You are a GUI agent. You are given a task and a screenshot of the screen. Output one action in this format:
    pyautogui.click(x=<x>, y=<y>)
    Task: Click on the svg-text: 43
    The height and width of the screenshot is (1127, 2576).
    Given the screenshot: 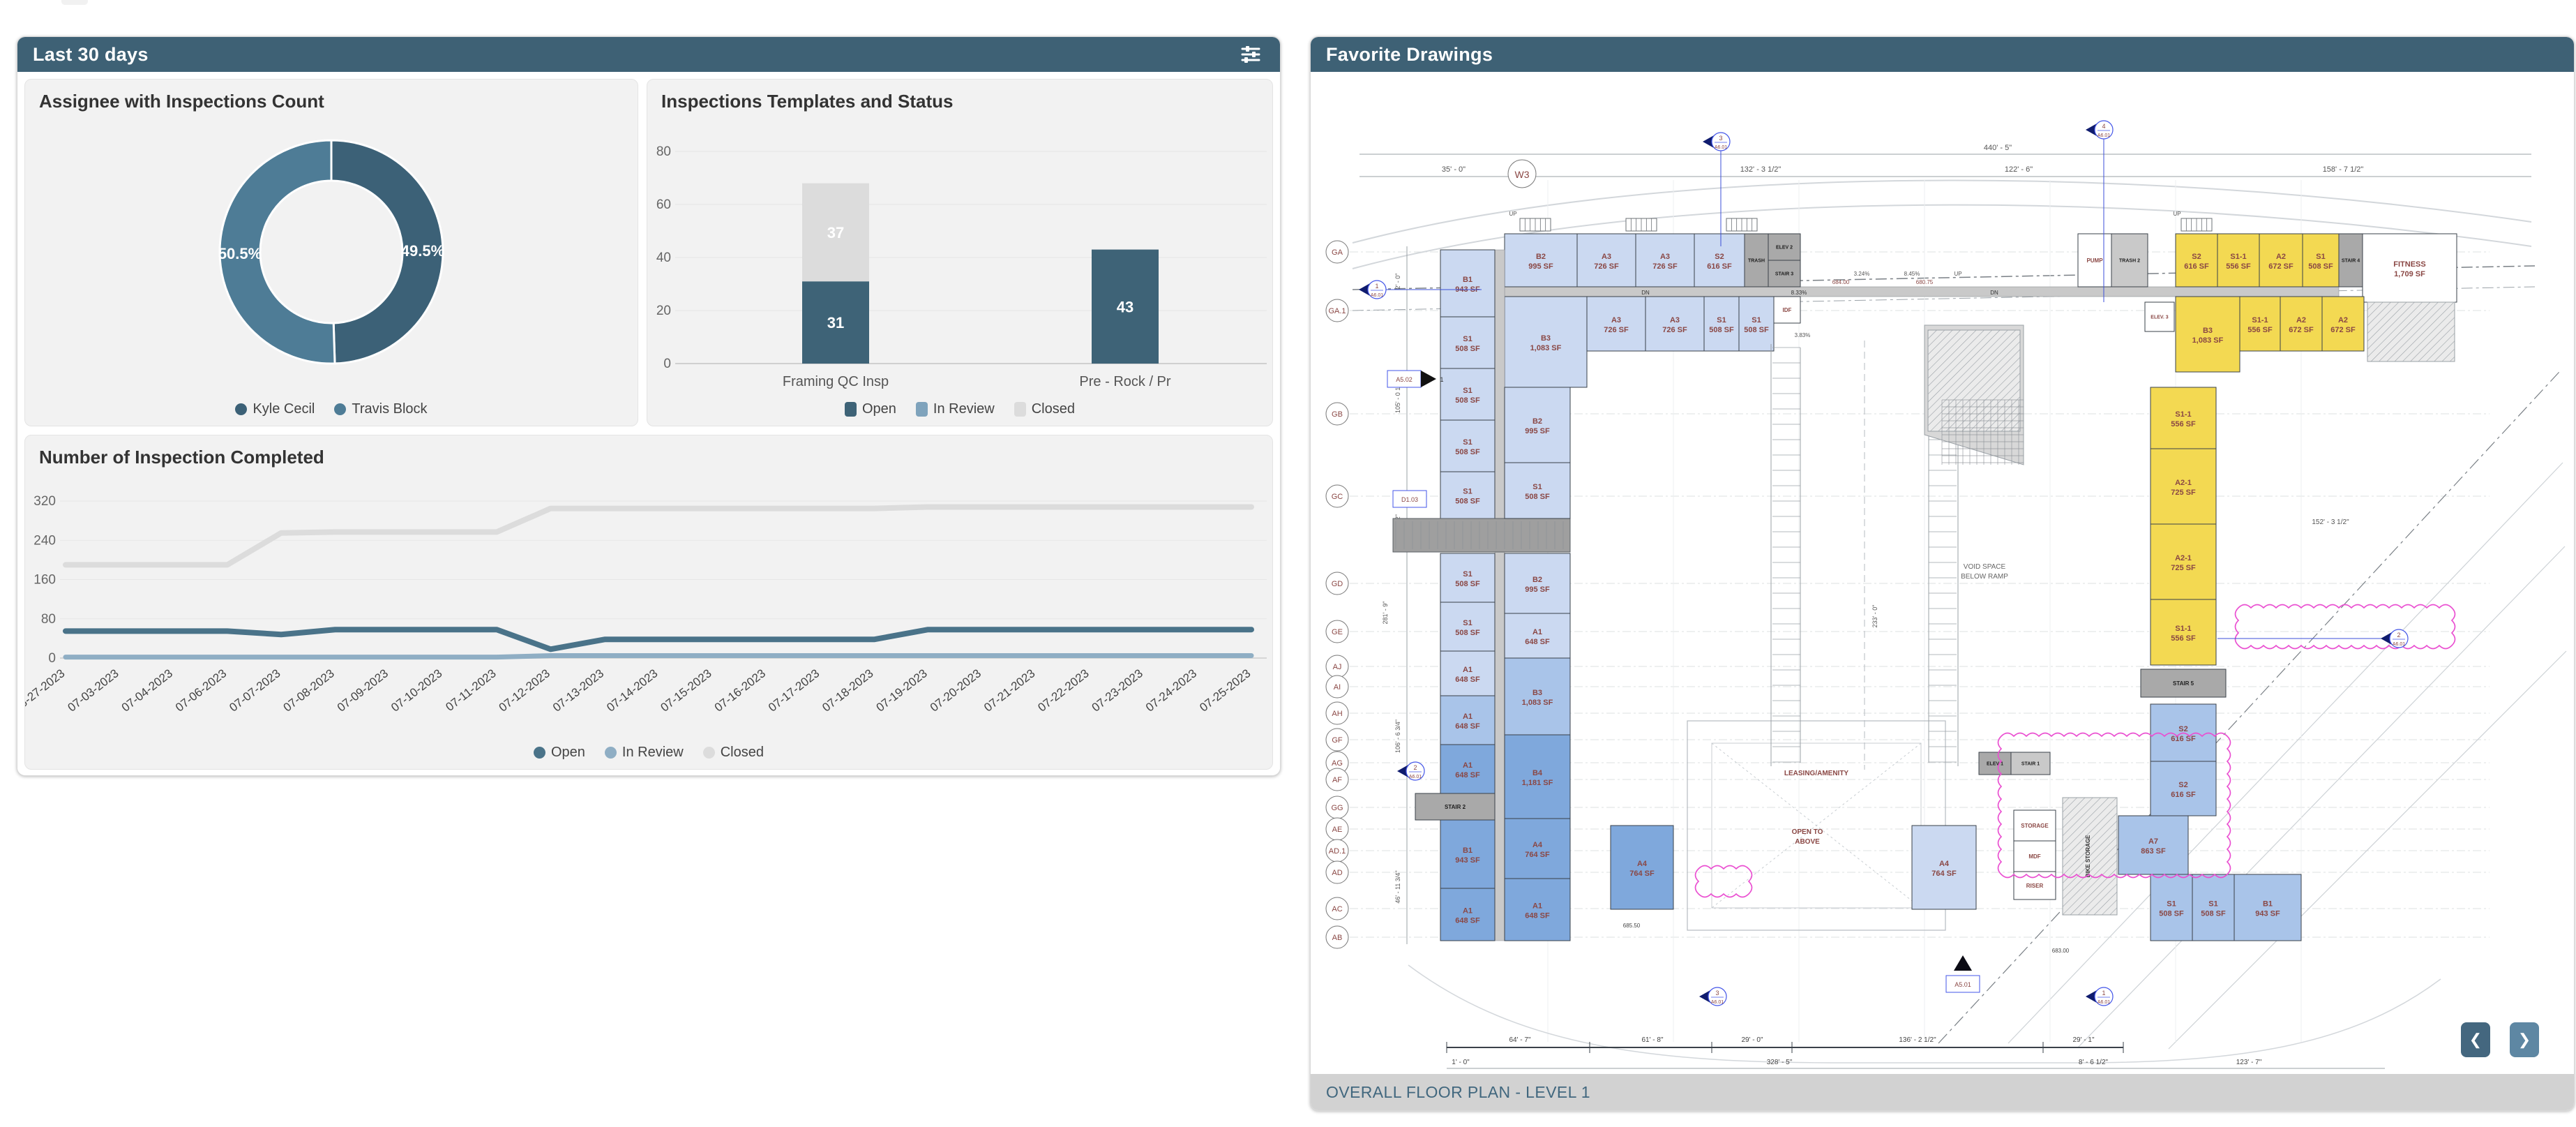 What is the action you would take?
    pyautogui.click(x=1125, y=306)
    